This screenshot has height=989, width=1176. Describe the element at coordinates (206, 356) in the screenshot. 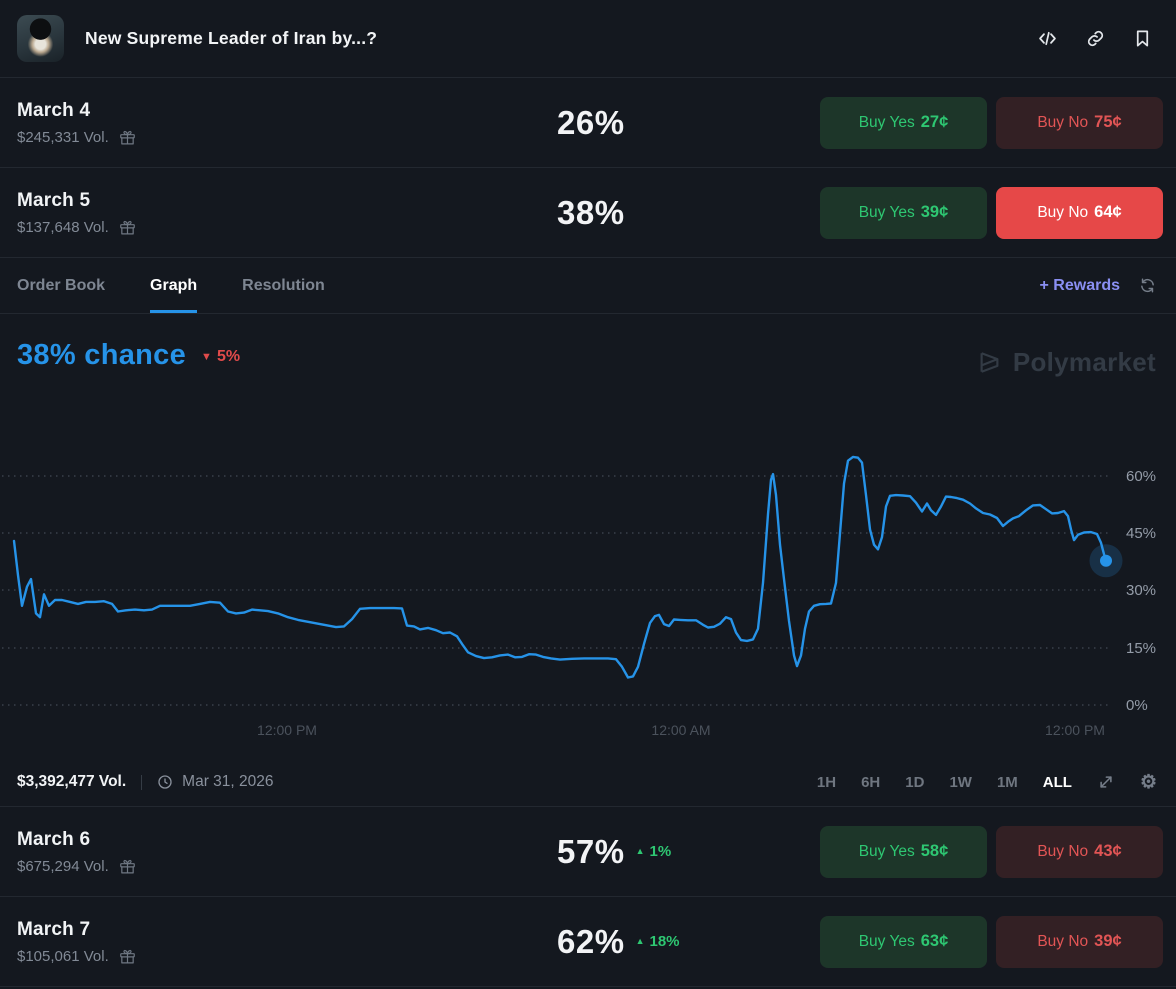

I see `triangle-down-icon: ▼` at that location.